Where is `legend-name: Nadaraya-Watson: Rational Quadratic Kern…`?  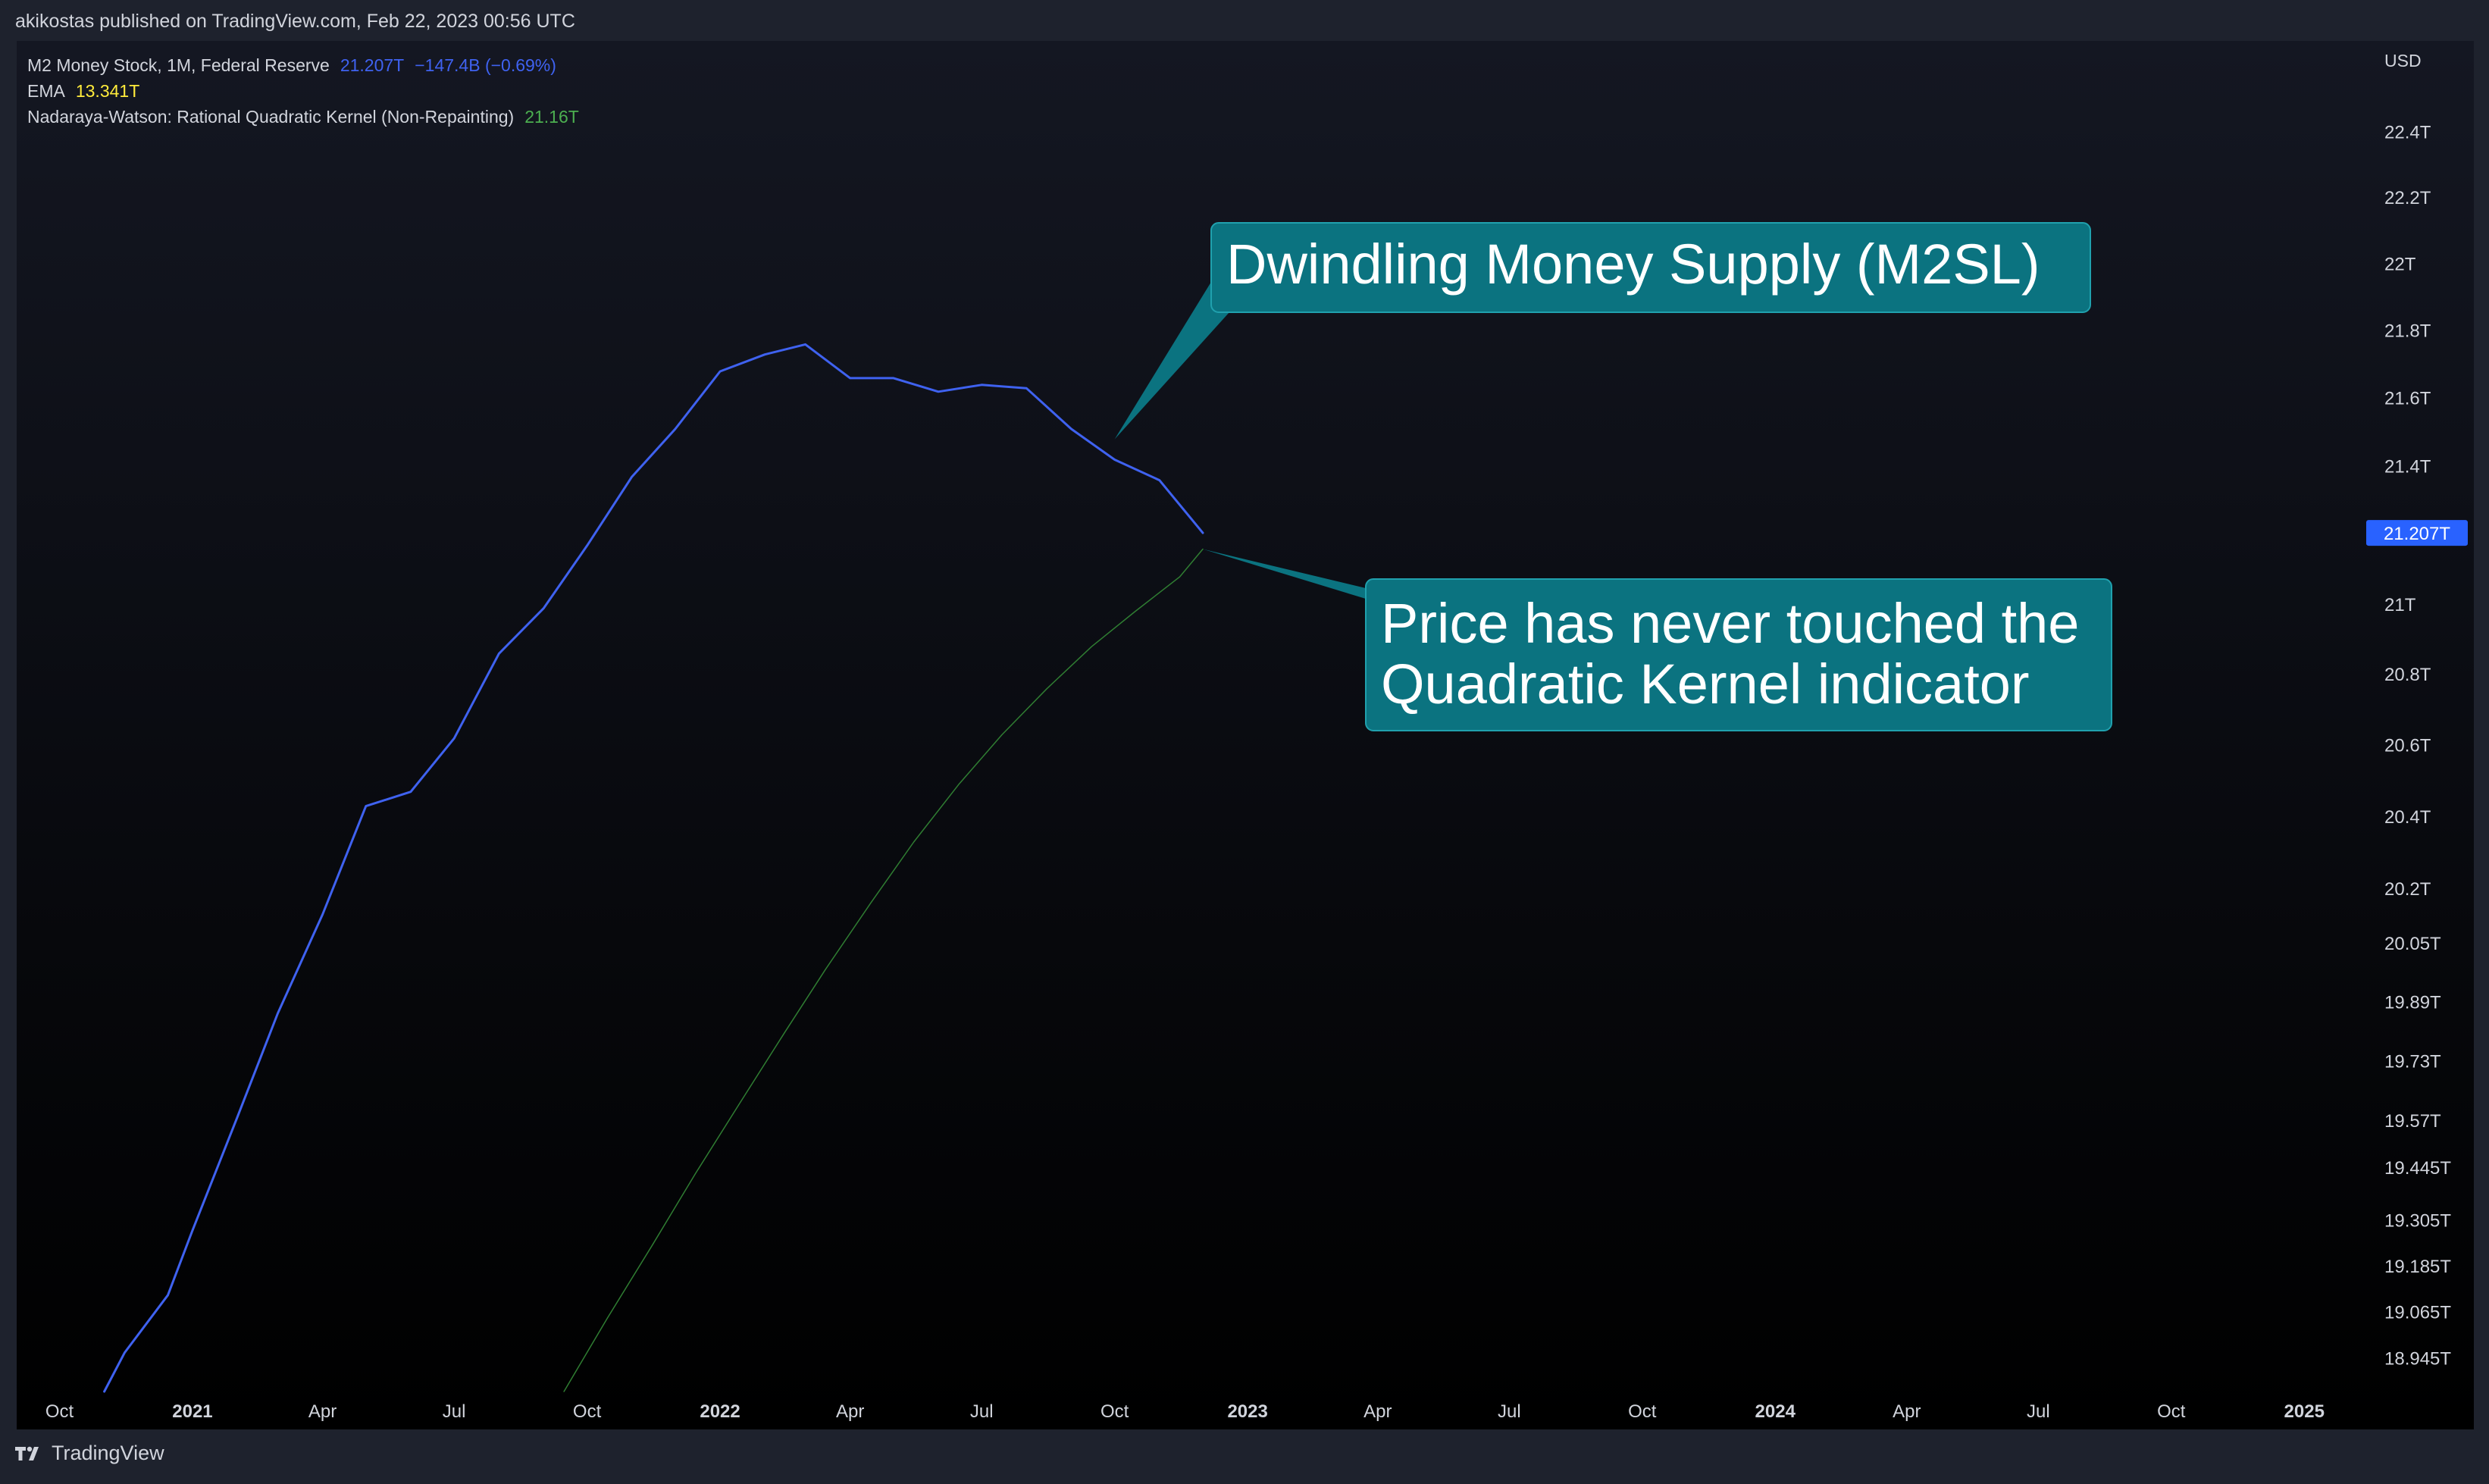
legend-name: Nadaraya-Watson: Rational Quadratic Kern… is located at coordinates (270, 117).